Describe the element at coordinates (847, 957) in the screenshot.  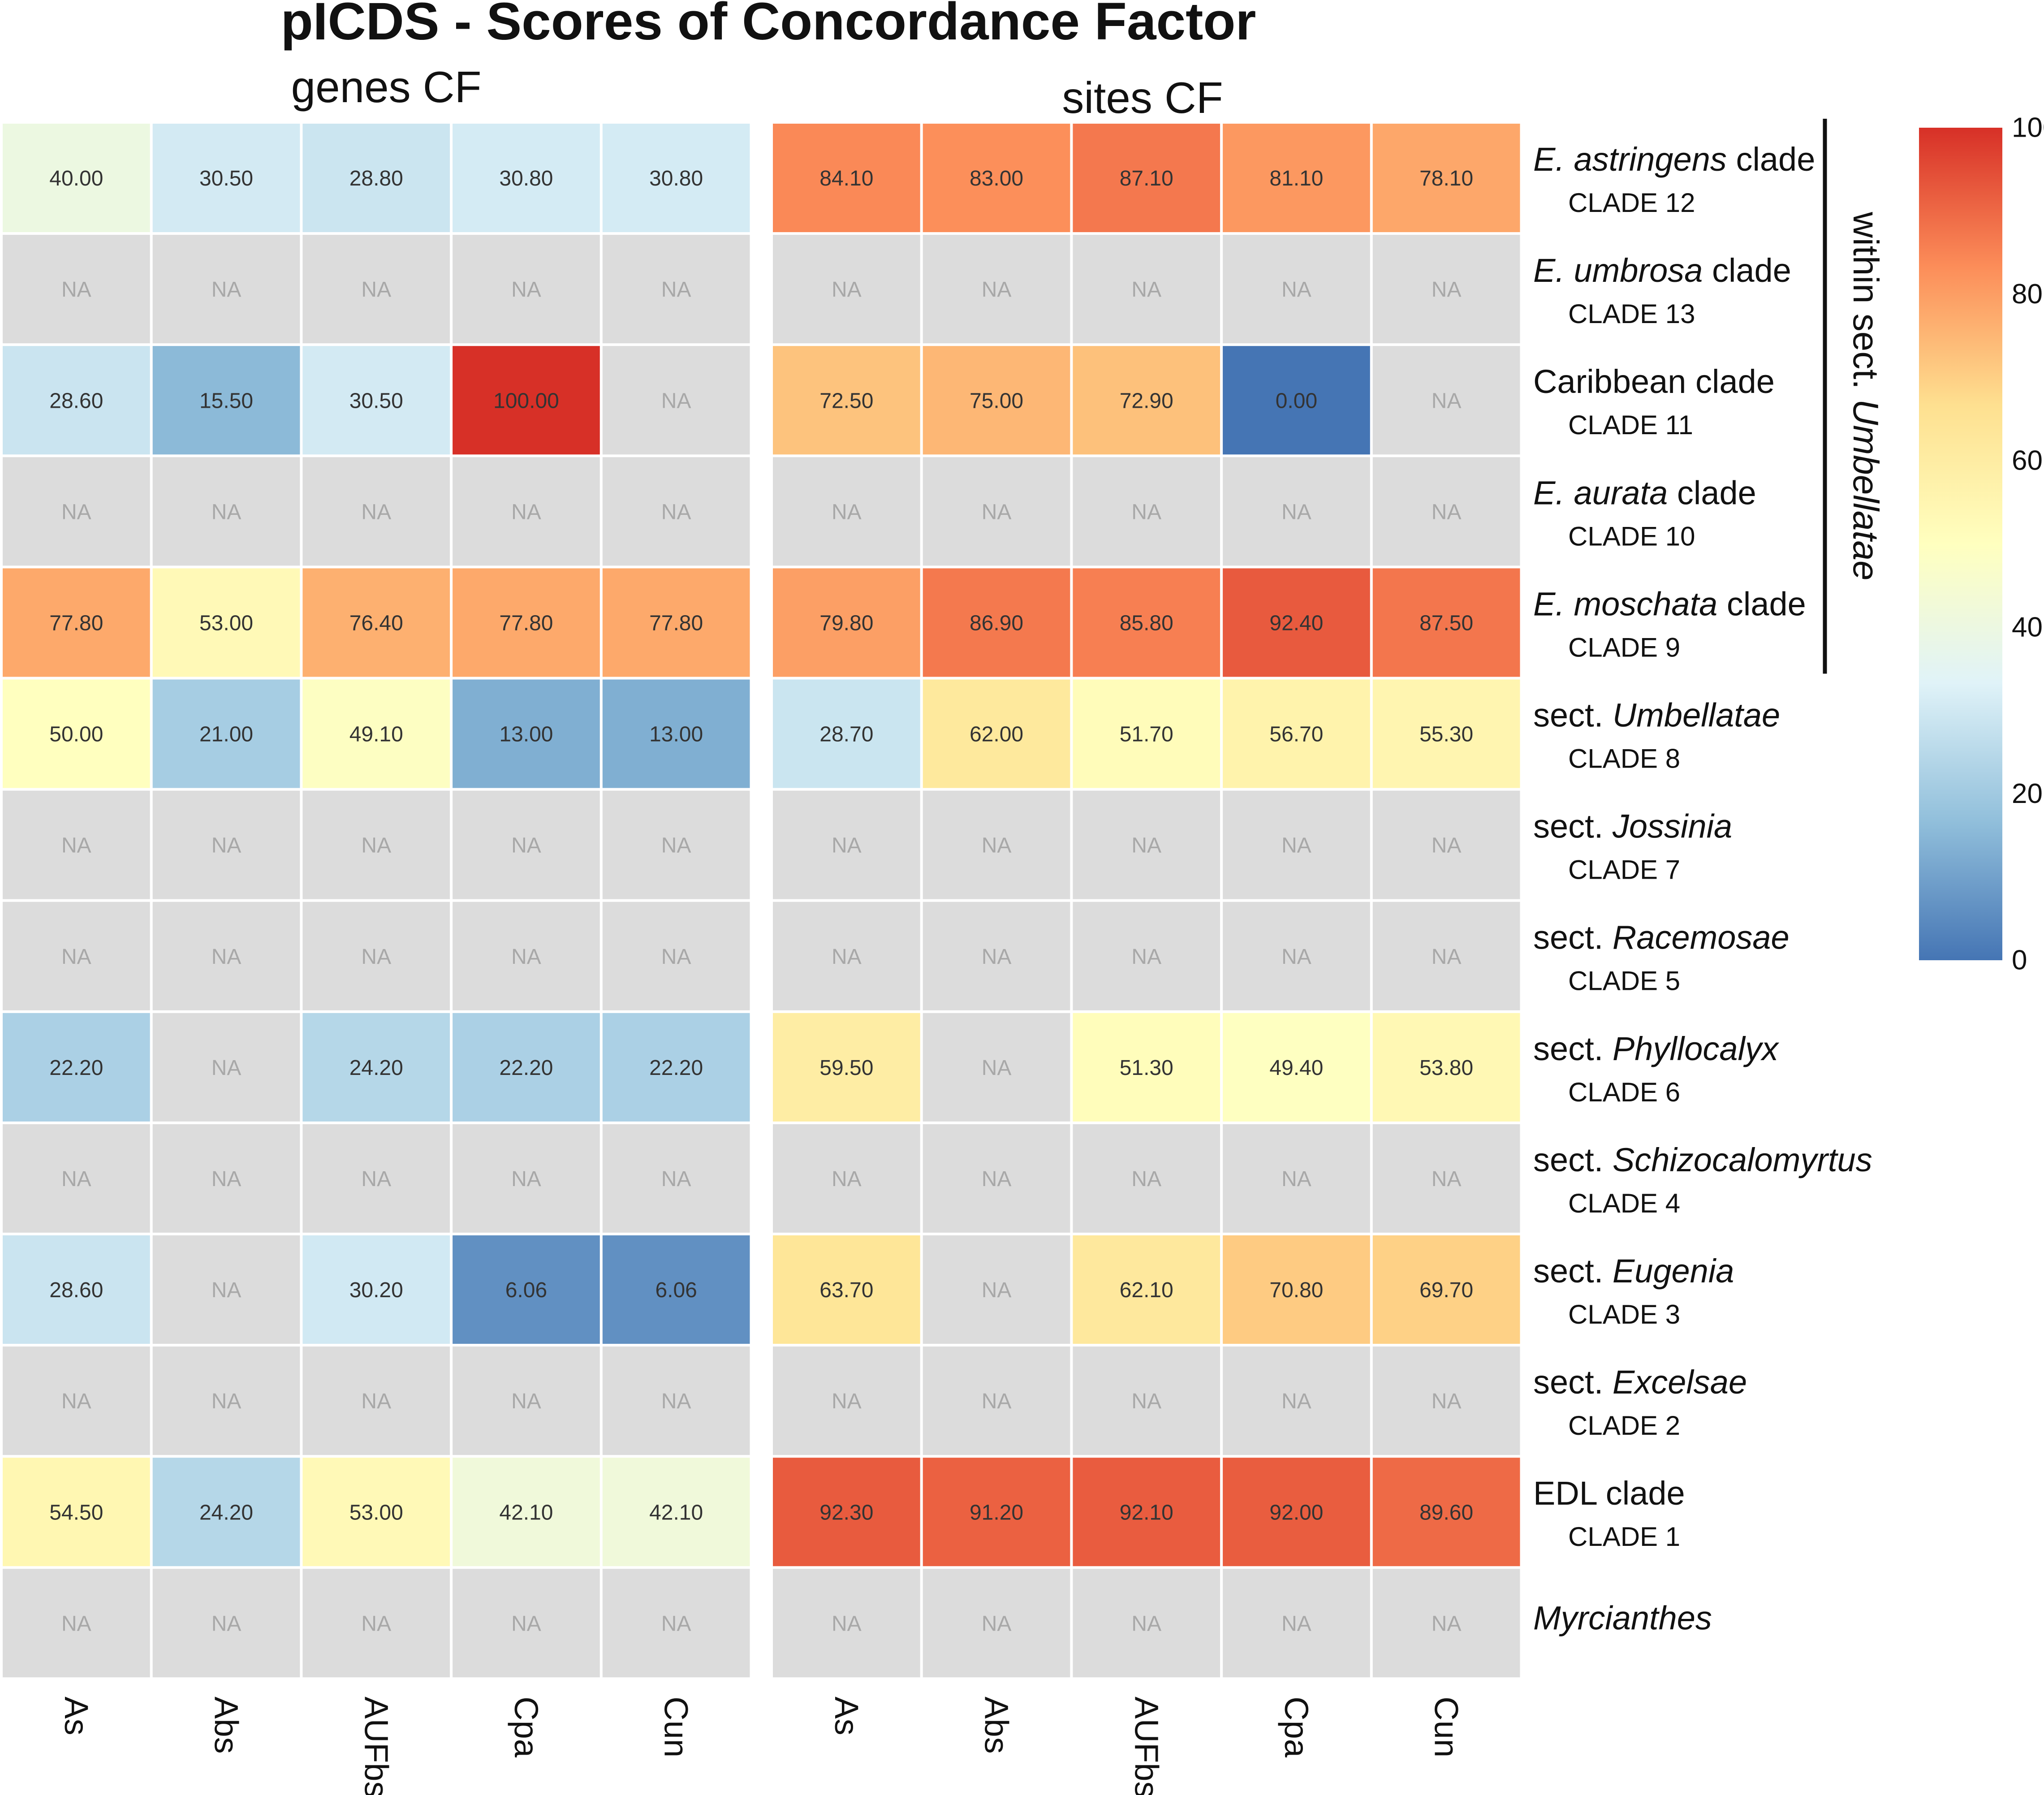
I see `cell-label-sites-r7-c0: NA` at that location.